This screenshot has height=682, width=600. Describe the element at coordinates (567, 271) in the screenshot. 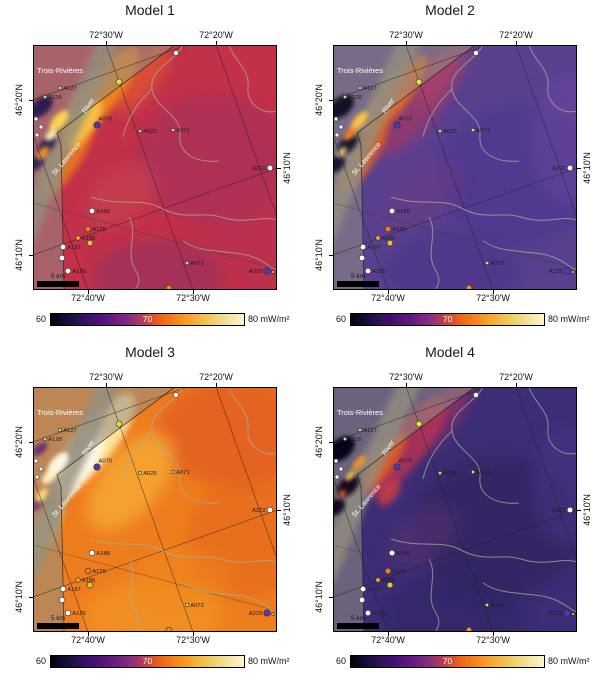

I see `station-marker-a229` at that location.